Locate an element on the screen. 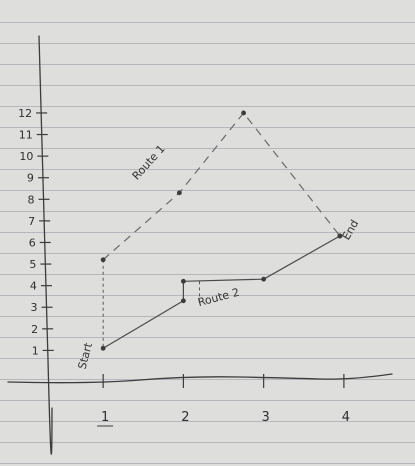 This screenshot has width=415, height=466. x-tick-label: 1 is located at coordinates (105, 417).